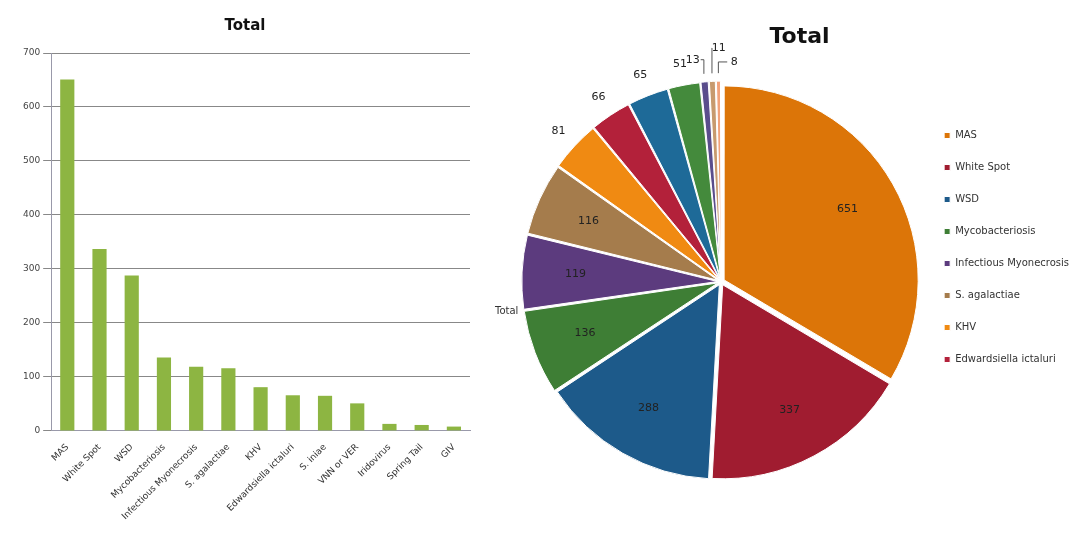  I want to click on data-label: 136, so click(585, 333).